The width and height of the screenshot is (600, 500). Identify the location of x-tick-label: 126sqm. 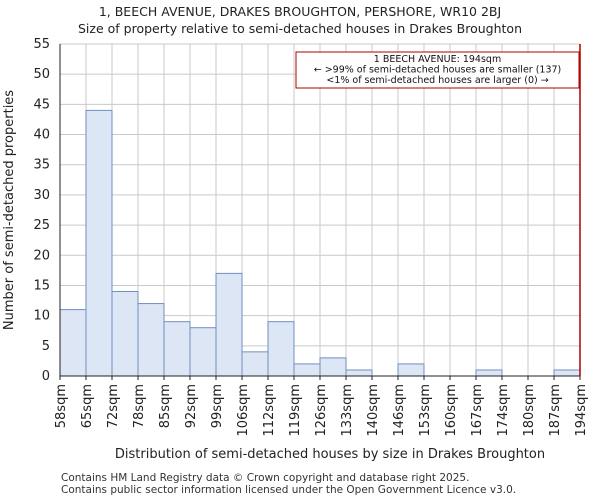
(321, 410).